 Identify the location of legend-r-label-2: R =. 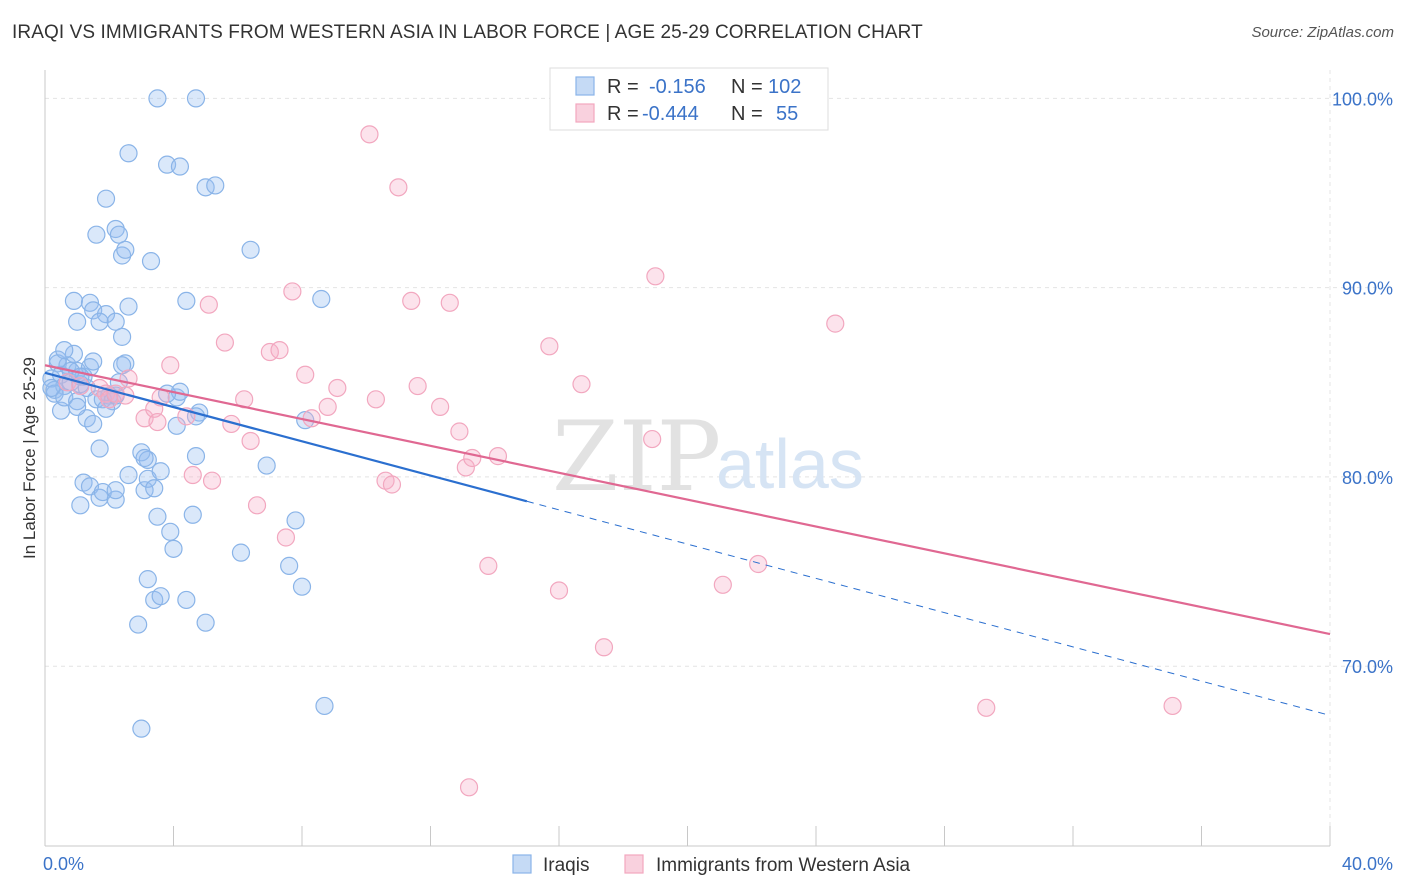
(623, 114).